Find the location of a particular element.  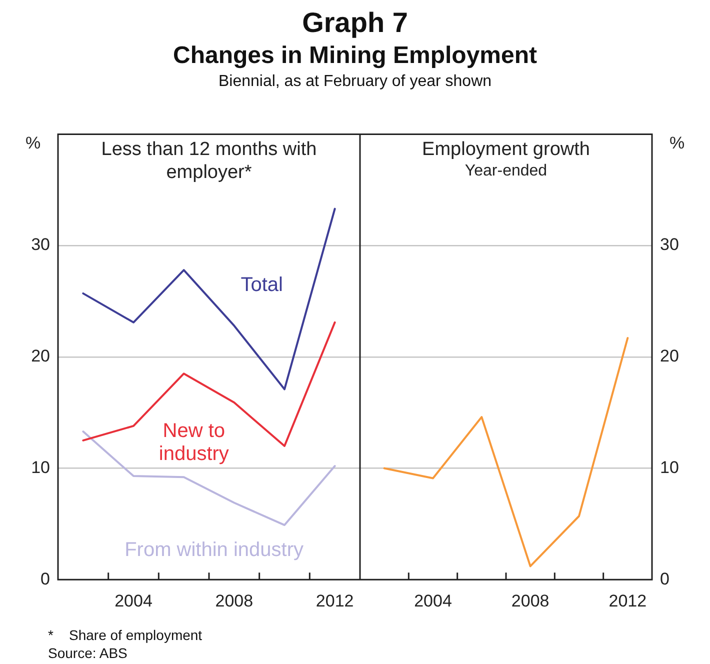

chart-title: Employment growth is located at coordinates (506, 149).